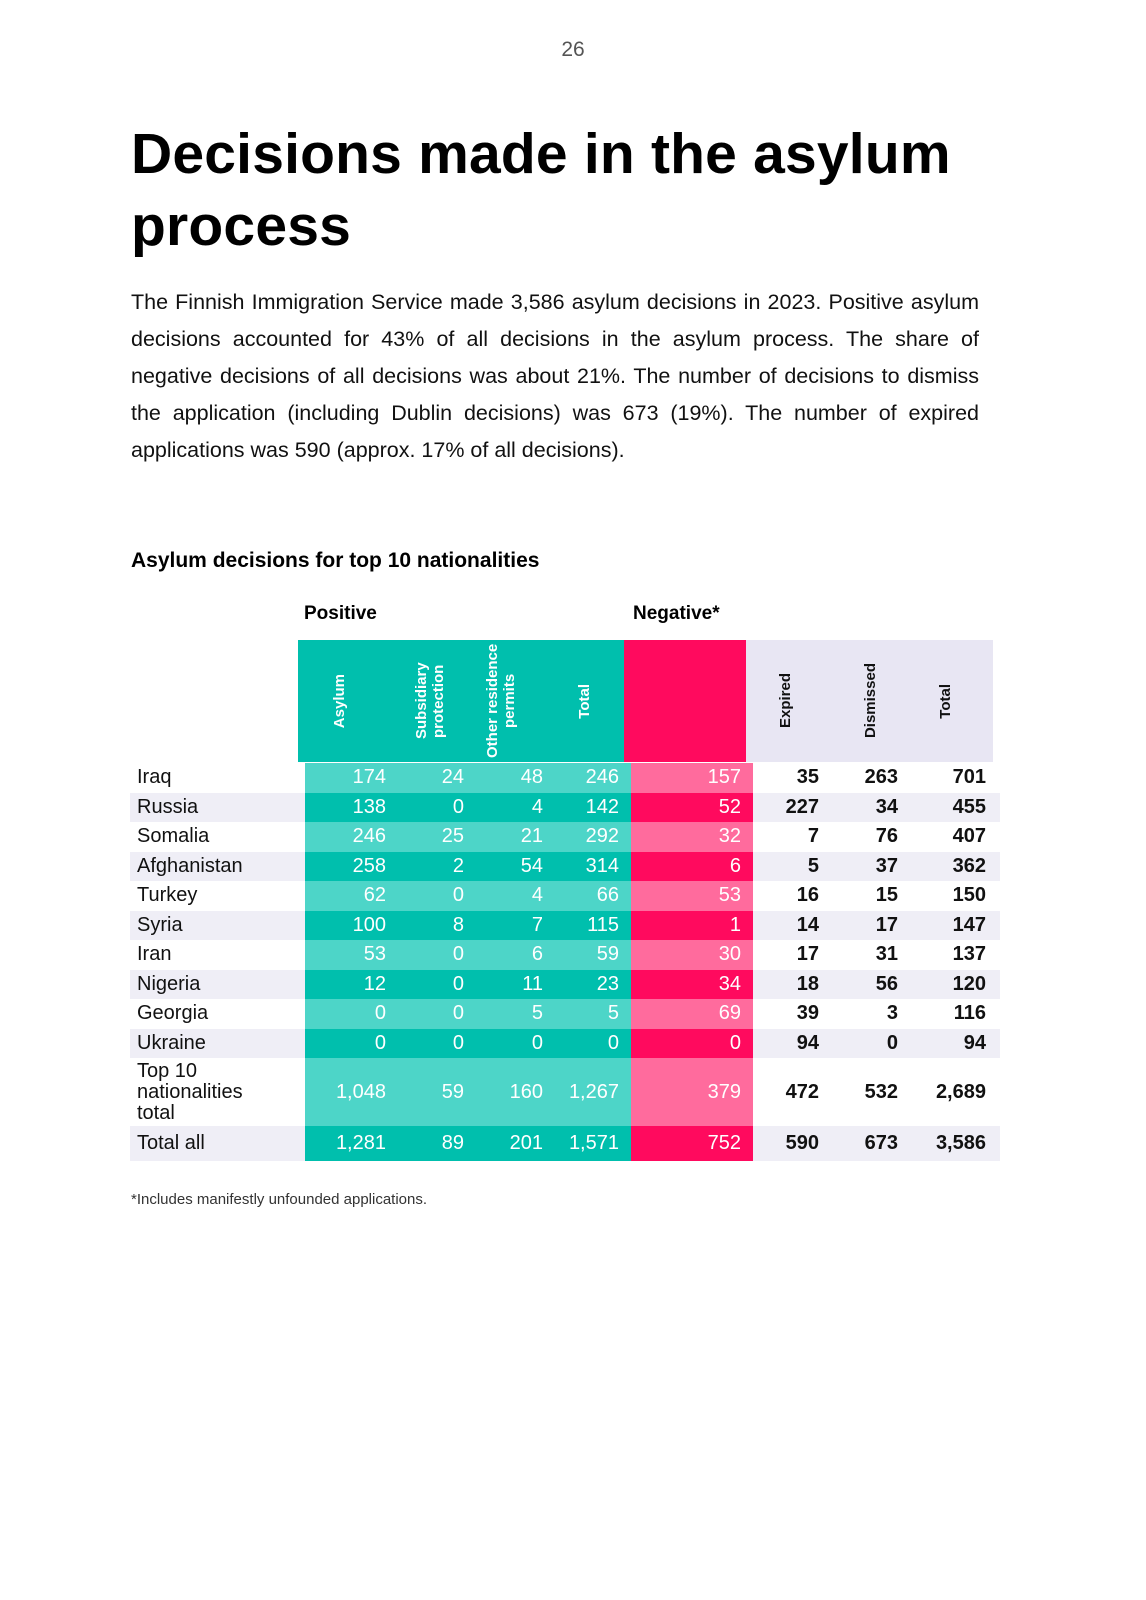 This screenshot has width=1146, height=1600. Describe the element at coordinates (786, 807) in the screenshot. I see `cell-expired: 227` at that location.